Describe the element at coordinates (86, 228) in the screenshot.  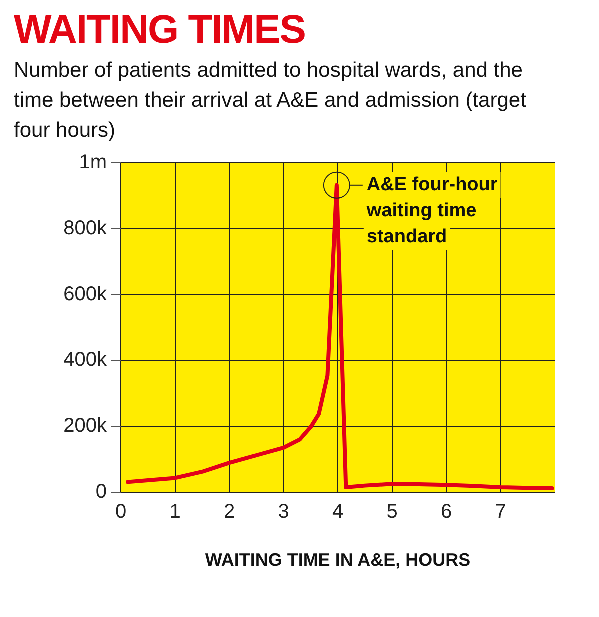
I see `y-tick-label: 800k` at that location.